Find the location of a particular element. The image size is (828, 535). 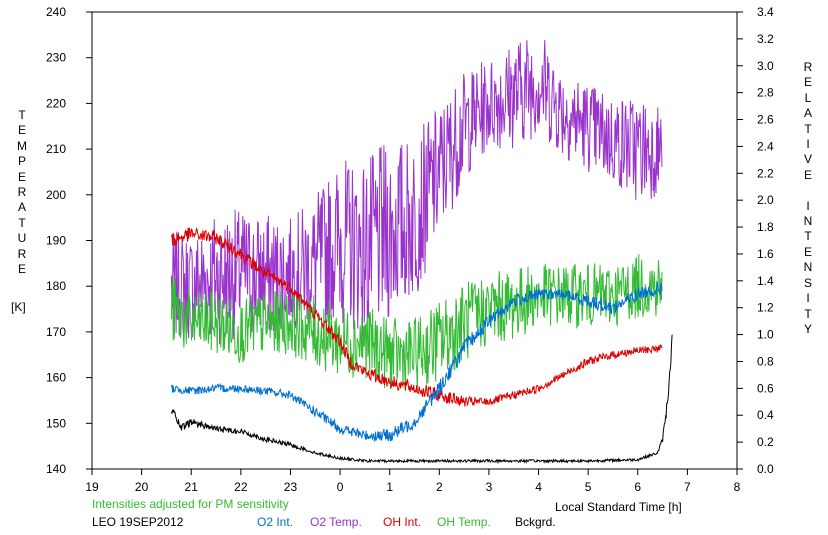

right-tick-label: 1.8 is located at coordinates (765, 227).